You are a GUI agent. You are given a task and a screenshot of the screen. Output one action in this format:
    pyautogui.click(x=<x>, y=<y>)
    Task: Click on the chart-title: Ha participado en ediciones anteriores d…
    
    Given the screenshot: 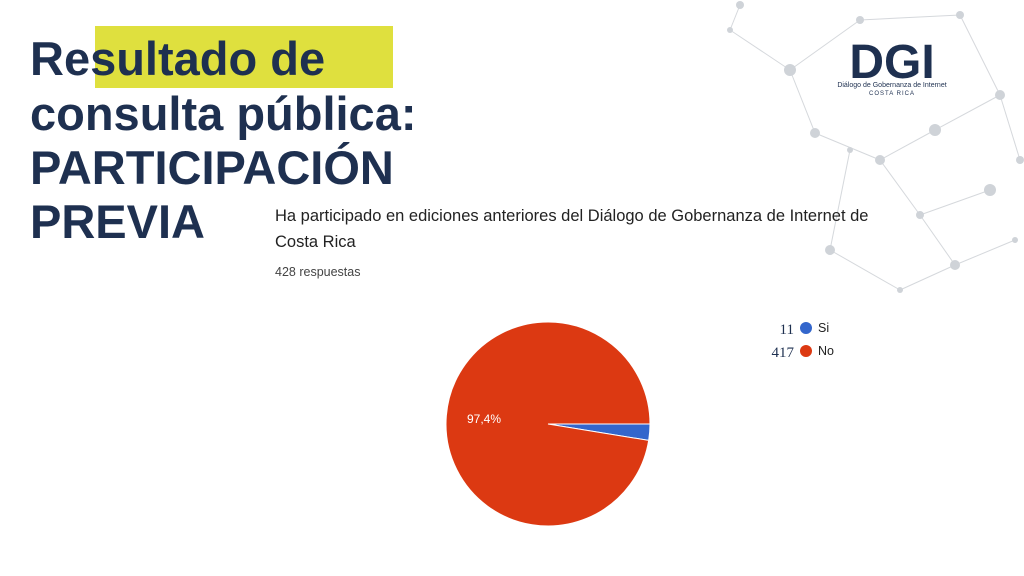 What is the action you would take?
    pyautogui.click(x=571, y=216)
    